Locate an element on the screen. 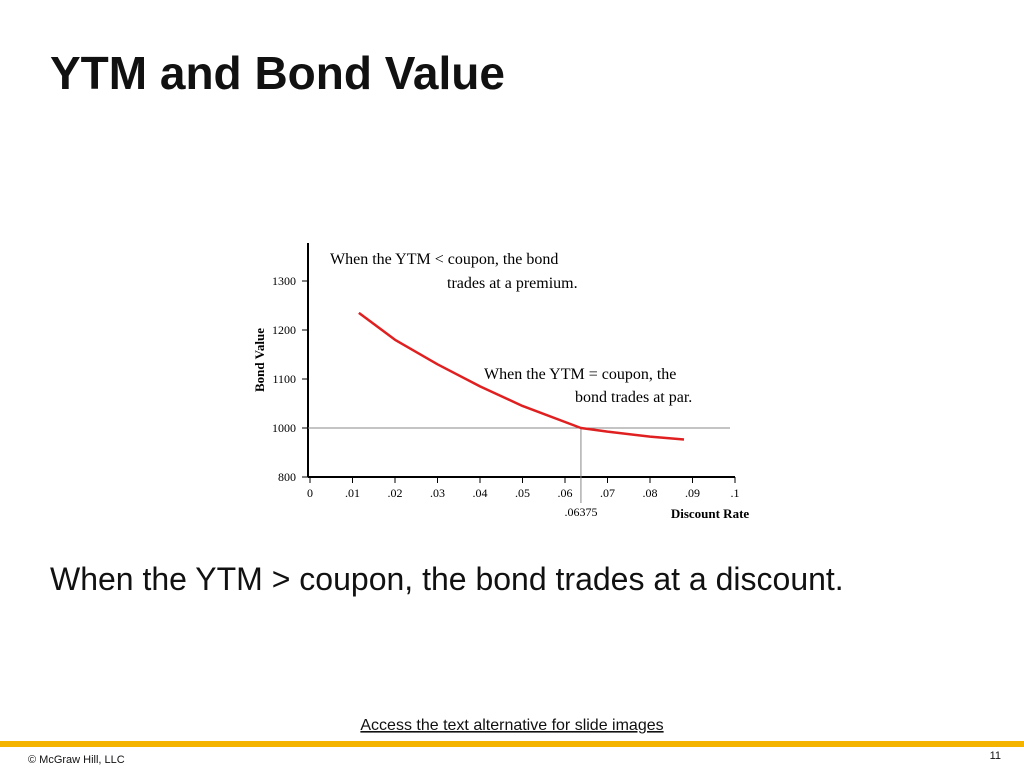 The width and height of the screenshot is (1024, 773). x-tick-label: .01 is located at coordinates (352, 493).